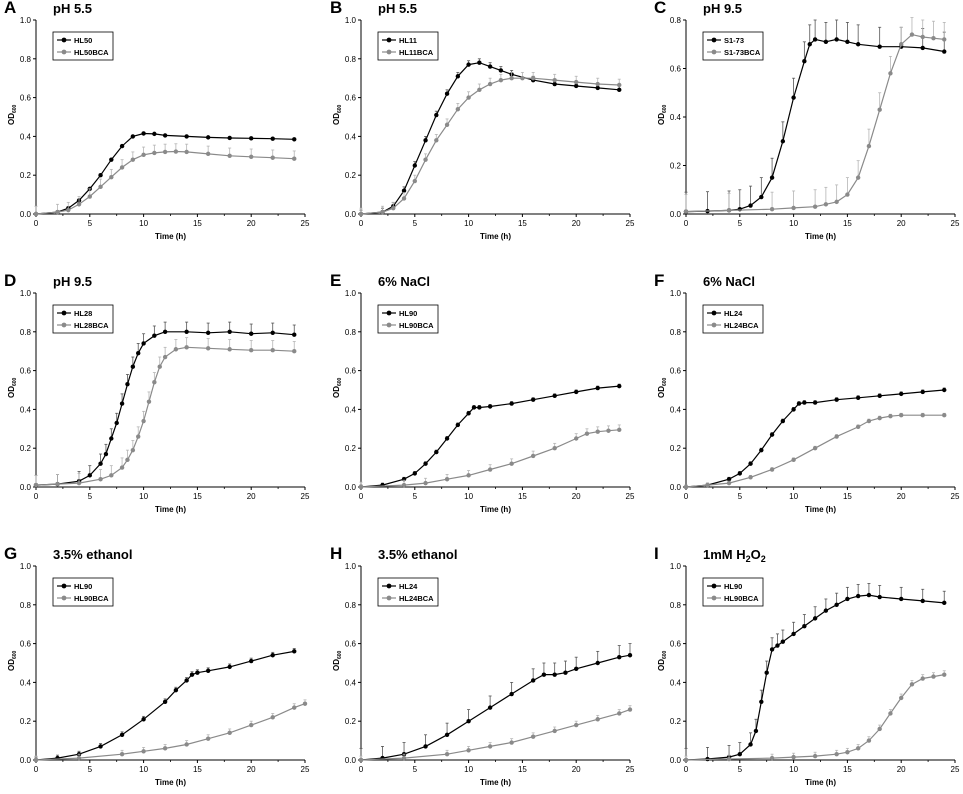  What do you see at coordinates (91, 52) in the screenshot?
I see `legend-label: HL50BCA` at bounding box center [91, 52].